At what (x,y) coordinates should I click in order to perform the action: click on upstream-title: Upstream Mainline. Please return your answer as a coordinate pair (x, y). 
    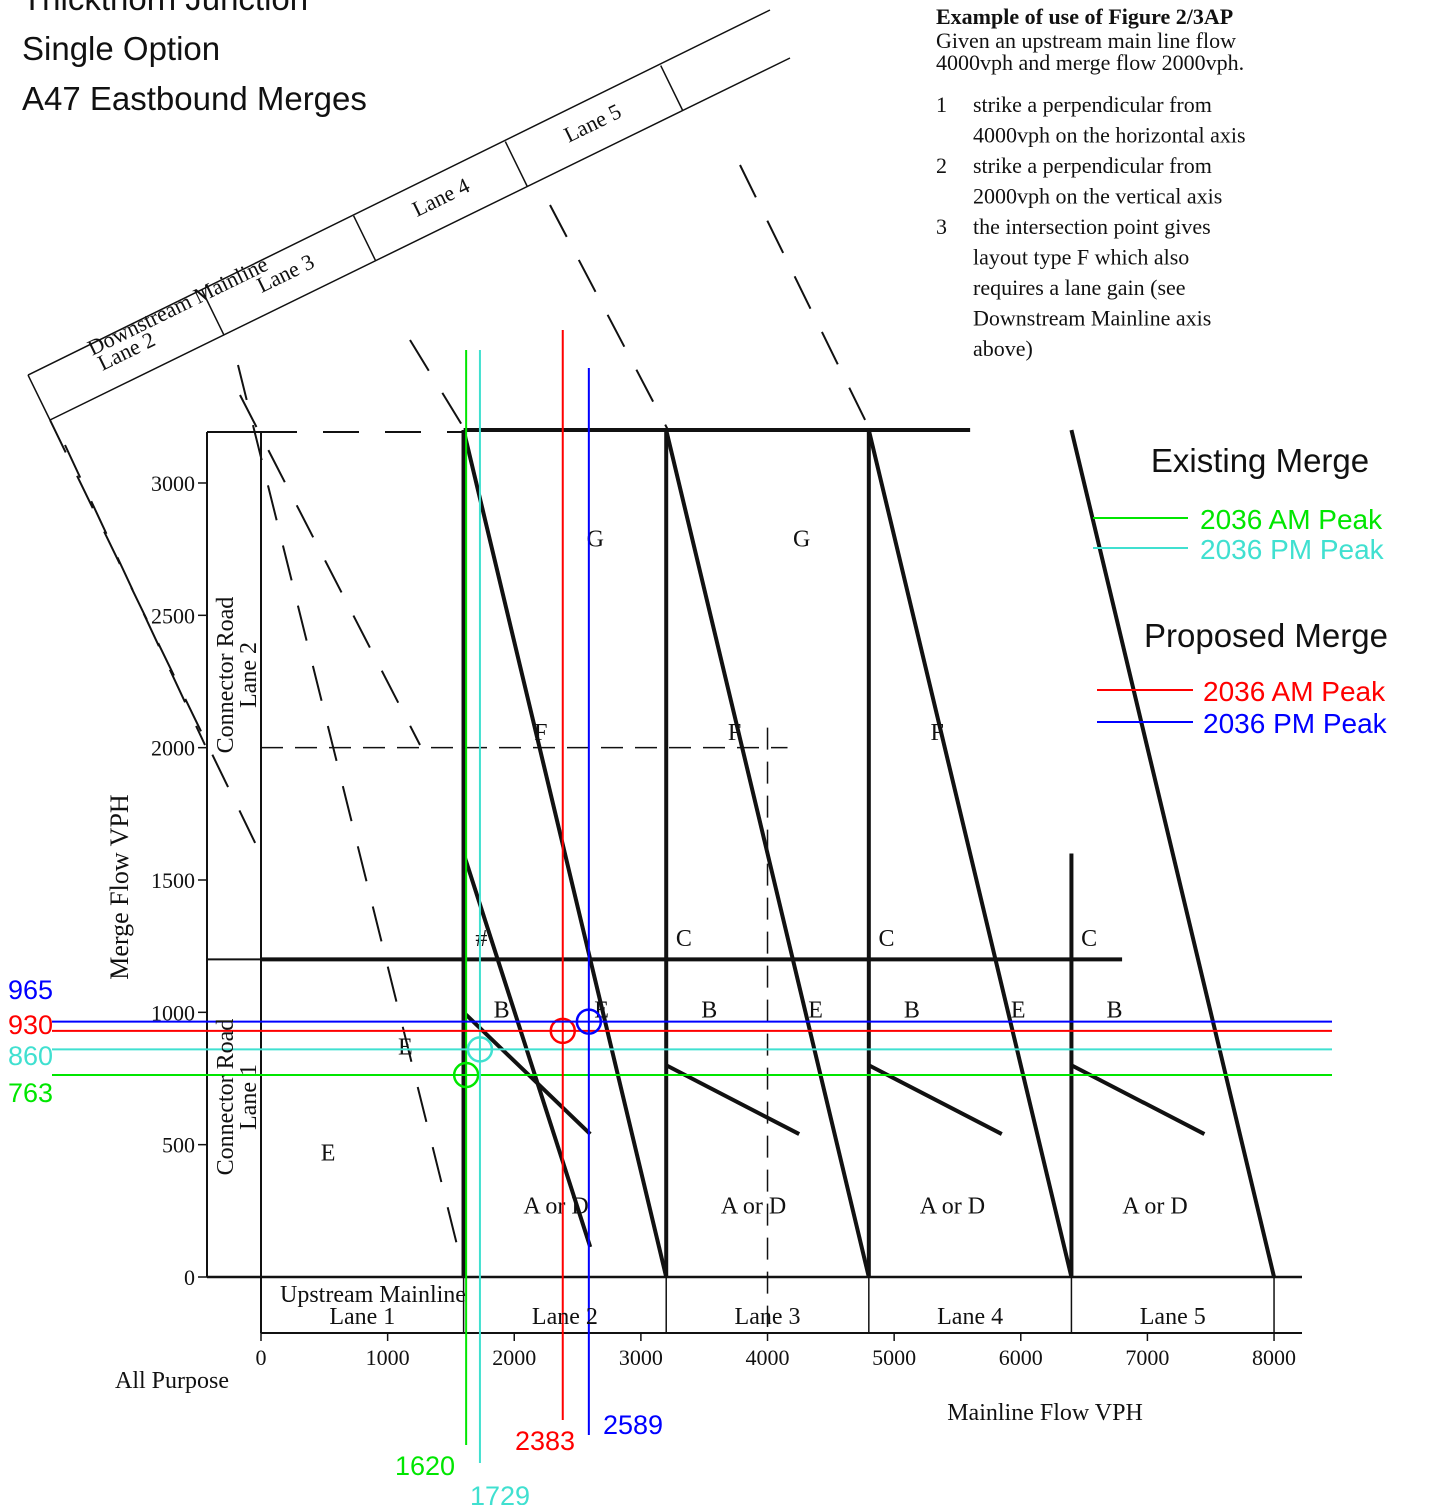
    Looking at the image, I should click on (373, 1295).